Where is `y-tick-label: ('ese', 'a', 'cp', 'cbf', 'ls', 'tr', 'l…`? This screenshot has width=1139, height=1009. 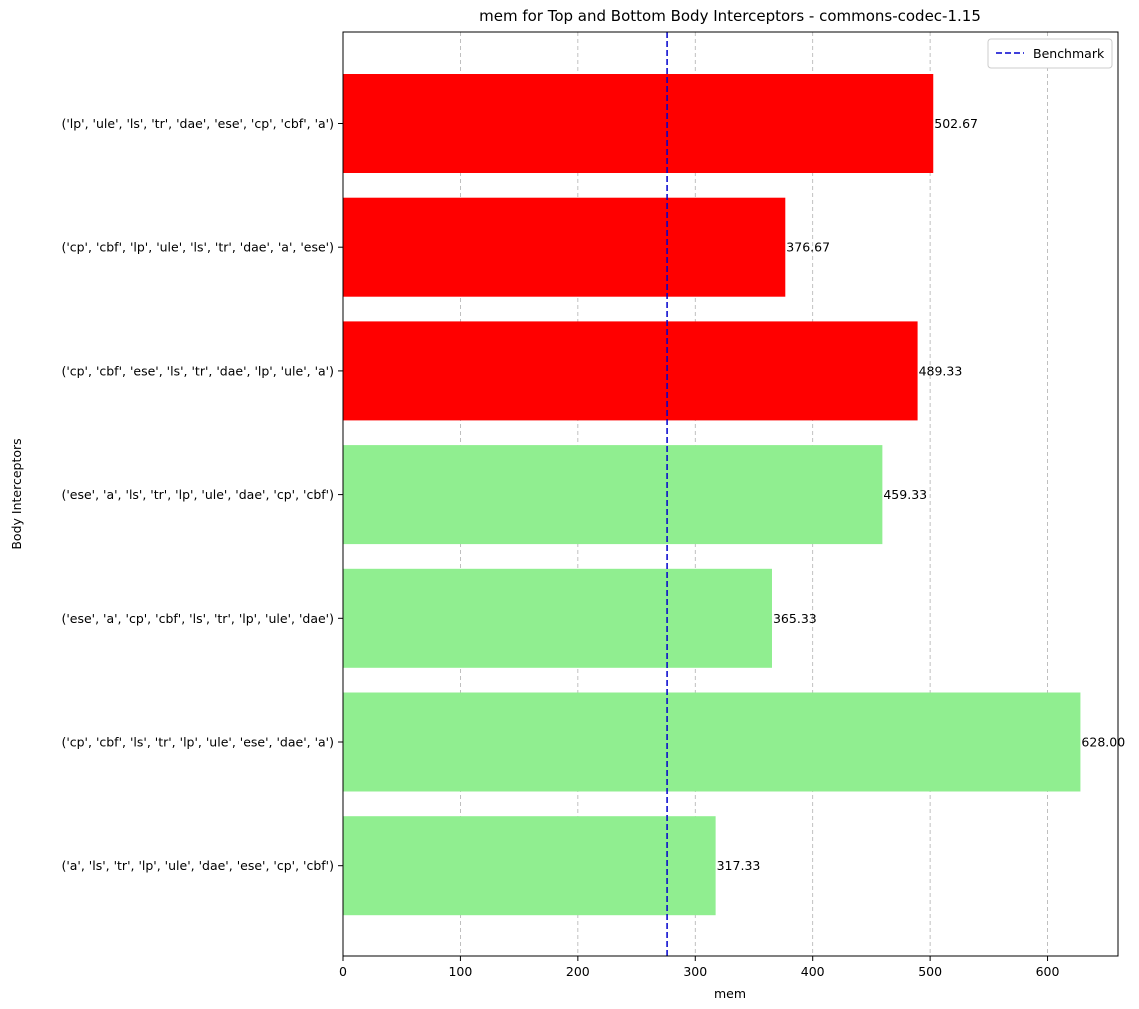
y-tick-label: ('ese', 'a', 'cp', 'cbf', 'ls', 'tr', 'l… is located at coordinates (197, 618).